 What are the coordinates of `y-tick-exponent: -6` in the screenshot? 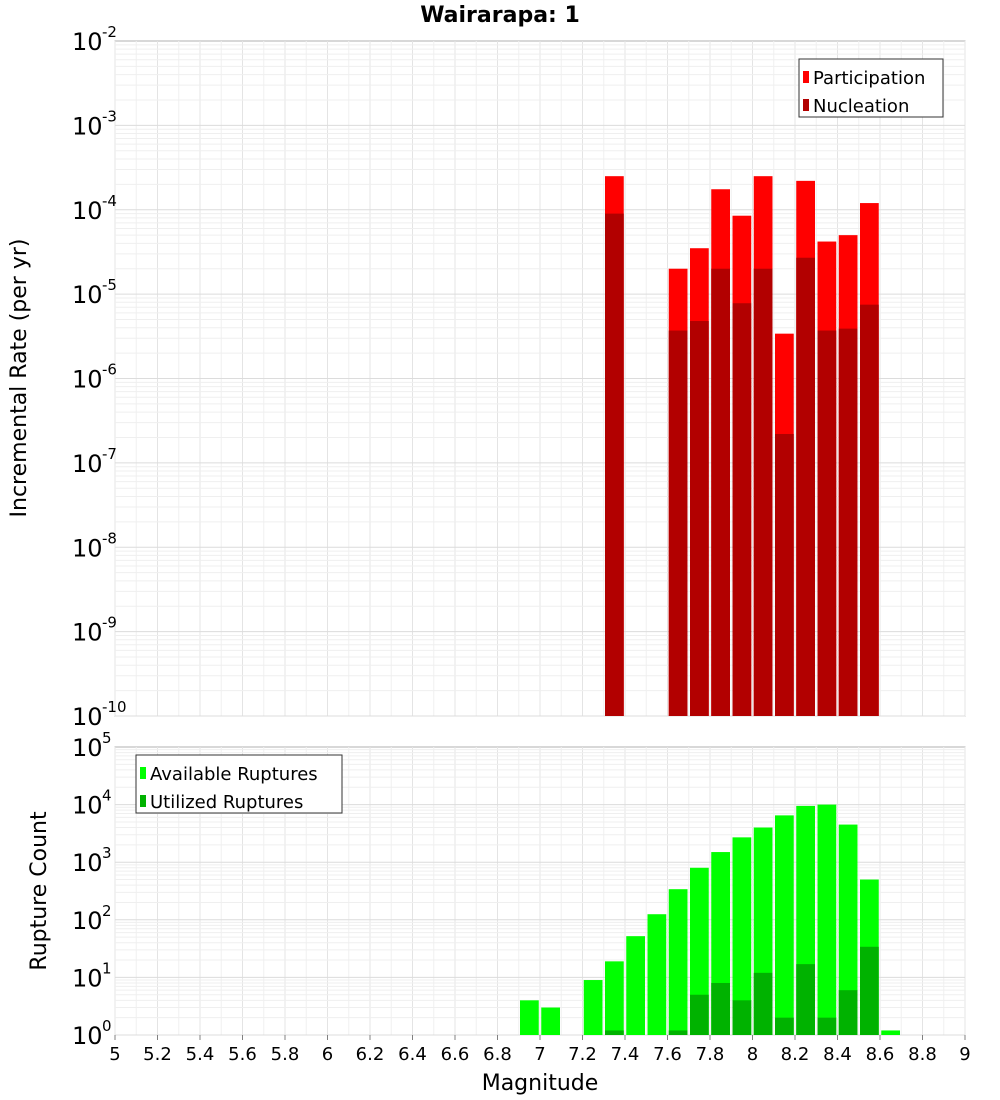 It's located at (109, 370).